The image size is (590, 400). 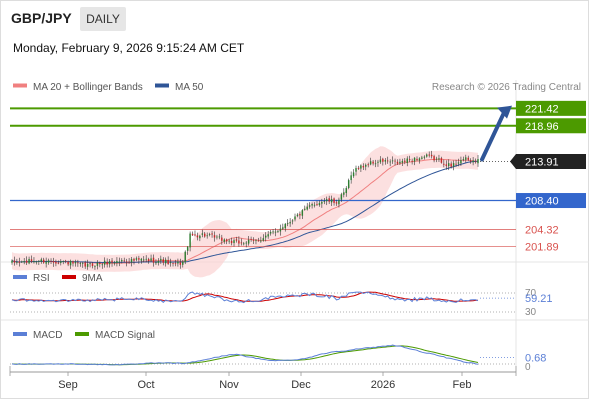 I want to click on price-tags: 221.42 218.96 208.40 204.32 201.89 213.91, so click(x=533, y=177).